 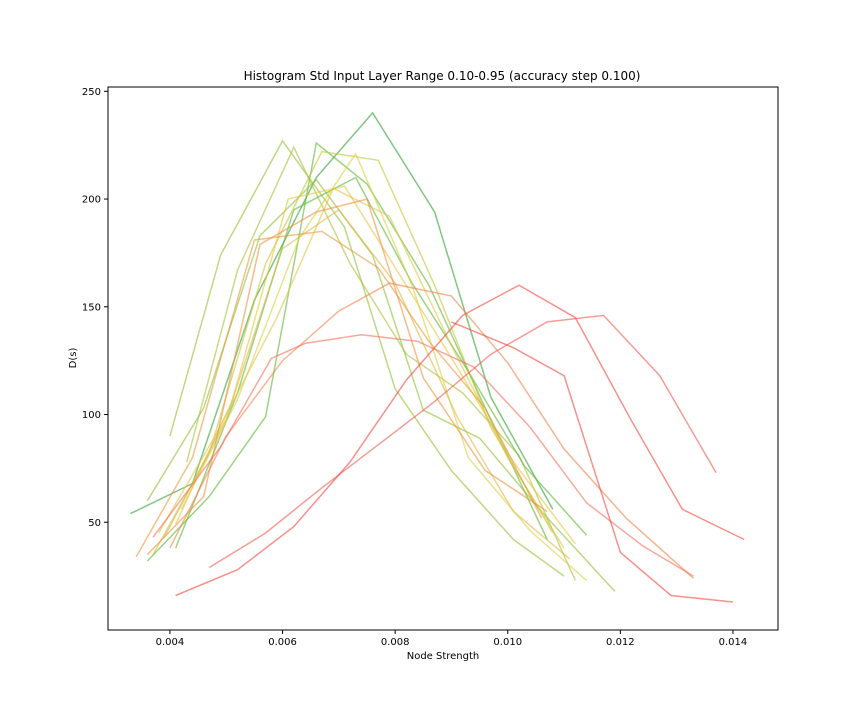 What do you see at coordinates (91, 92) in the screenshot?
I see `y-tick-label: 250` at bounding box center [91, 92].